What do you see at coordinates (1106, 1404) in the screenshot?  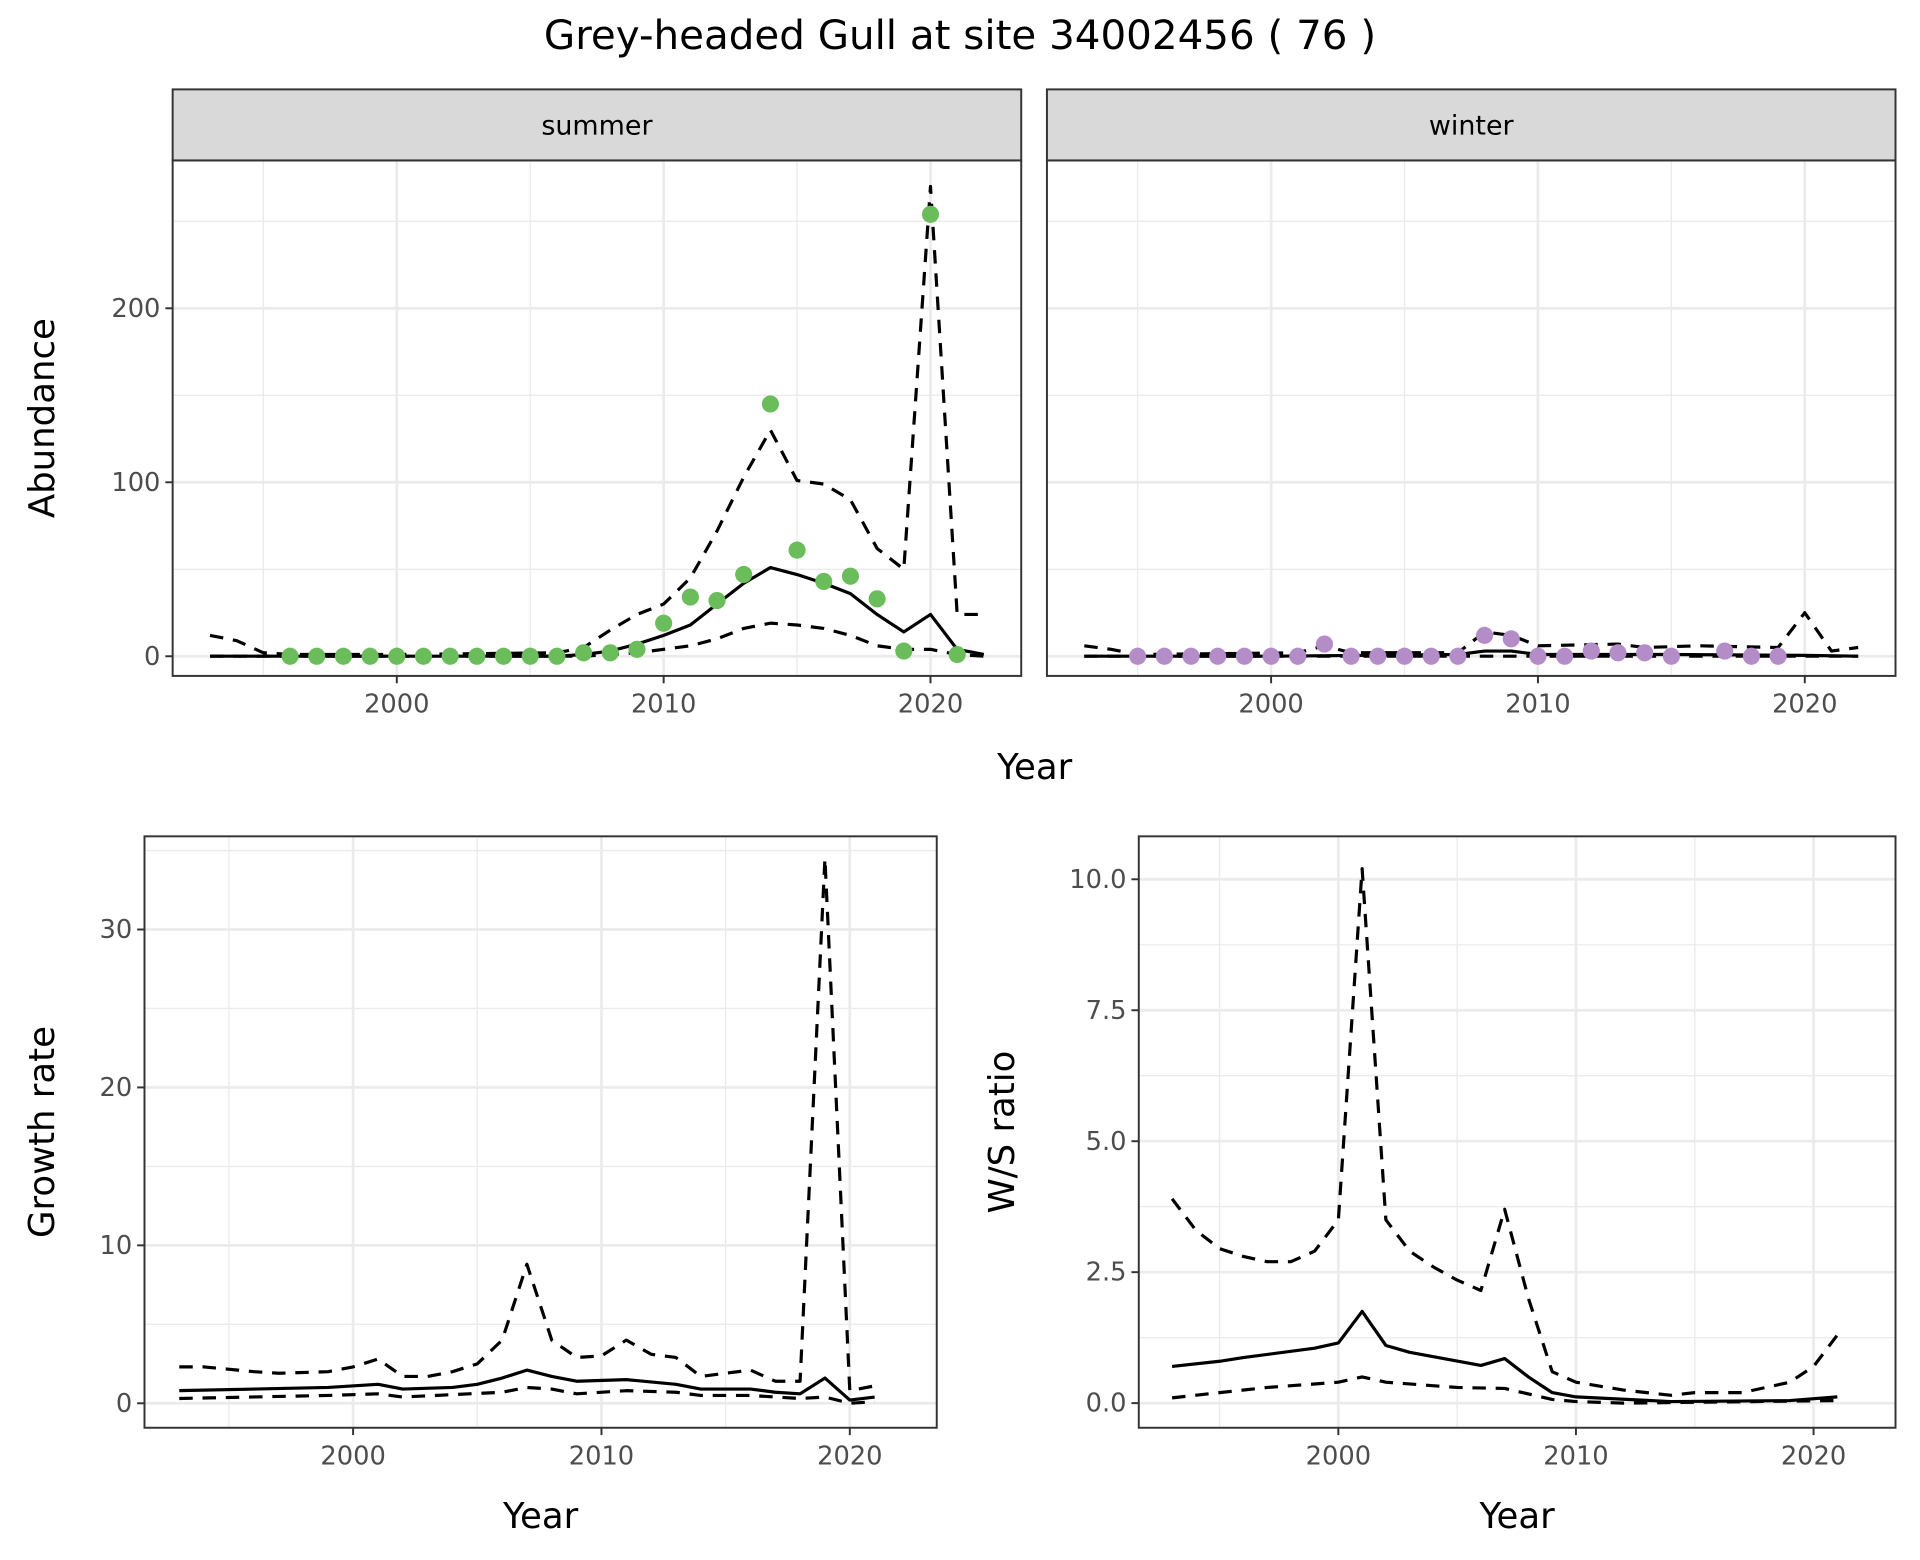 I see `y-tick-label: 0.0` at bounding box center [1106, 1404].